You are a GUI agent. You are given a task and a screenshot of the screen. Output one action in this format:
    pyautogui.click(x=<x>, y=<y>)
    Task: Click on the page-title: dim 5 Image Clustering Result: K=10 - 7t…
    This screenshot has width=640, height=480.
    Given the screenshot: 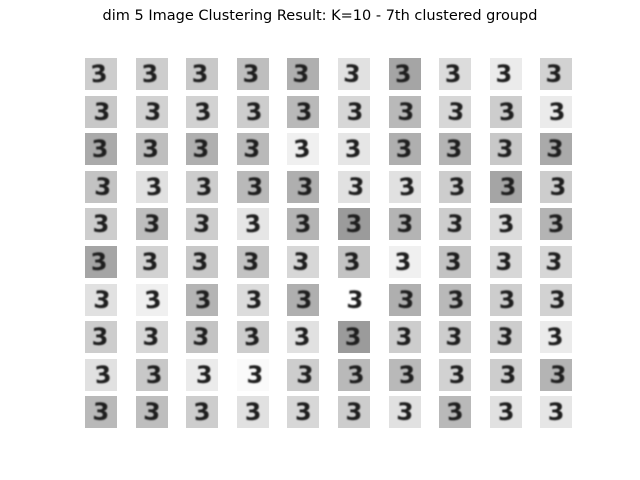 What is the action you would take?
    pyautogui.click(x=320, y=16)
    